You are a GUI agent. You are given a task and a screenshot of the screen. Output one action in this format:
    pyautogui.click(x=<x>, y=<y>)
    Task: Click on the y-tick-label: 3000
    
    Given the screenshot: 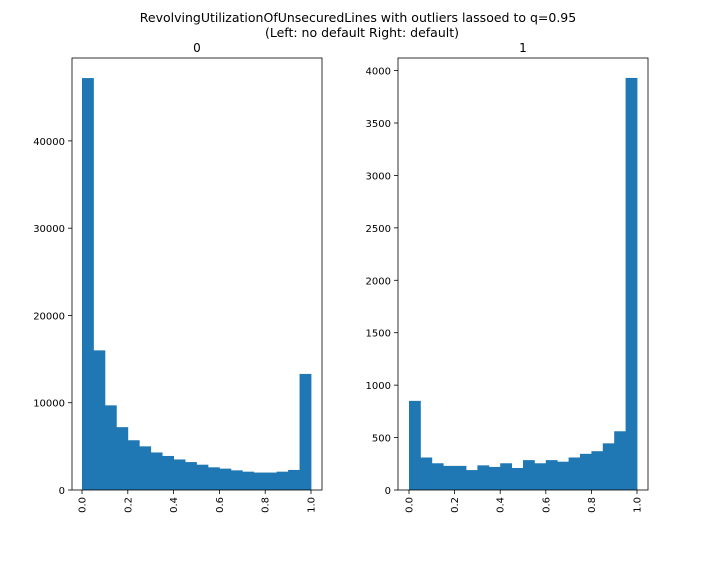 What is the action you would take?
    pyautogui.click(x=378, y=176)
    